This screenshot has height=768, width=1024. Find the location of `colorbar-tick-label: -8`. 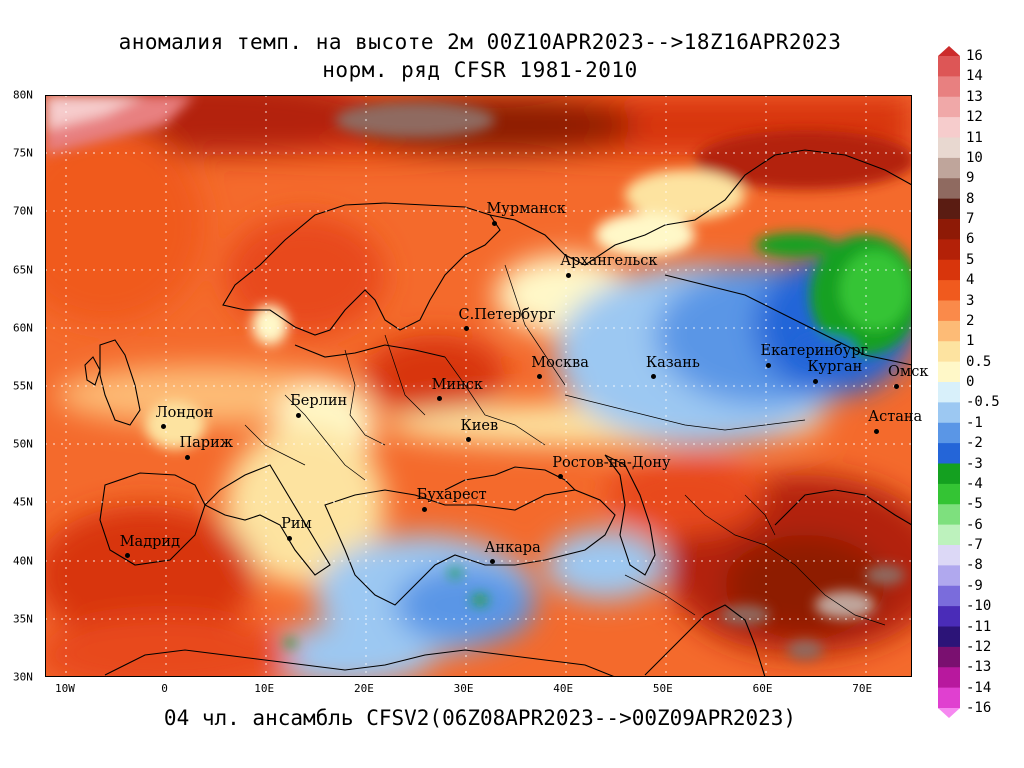

colorbar-tick-label: -8 is located at coordinates (974, 565).